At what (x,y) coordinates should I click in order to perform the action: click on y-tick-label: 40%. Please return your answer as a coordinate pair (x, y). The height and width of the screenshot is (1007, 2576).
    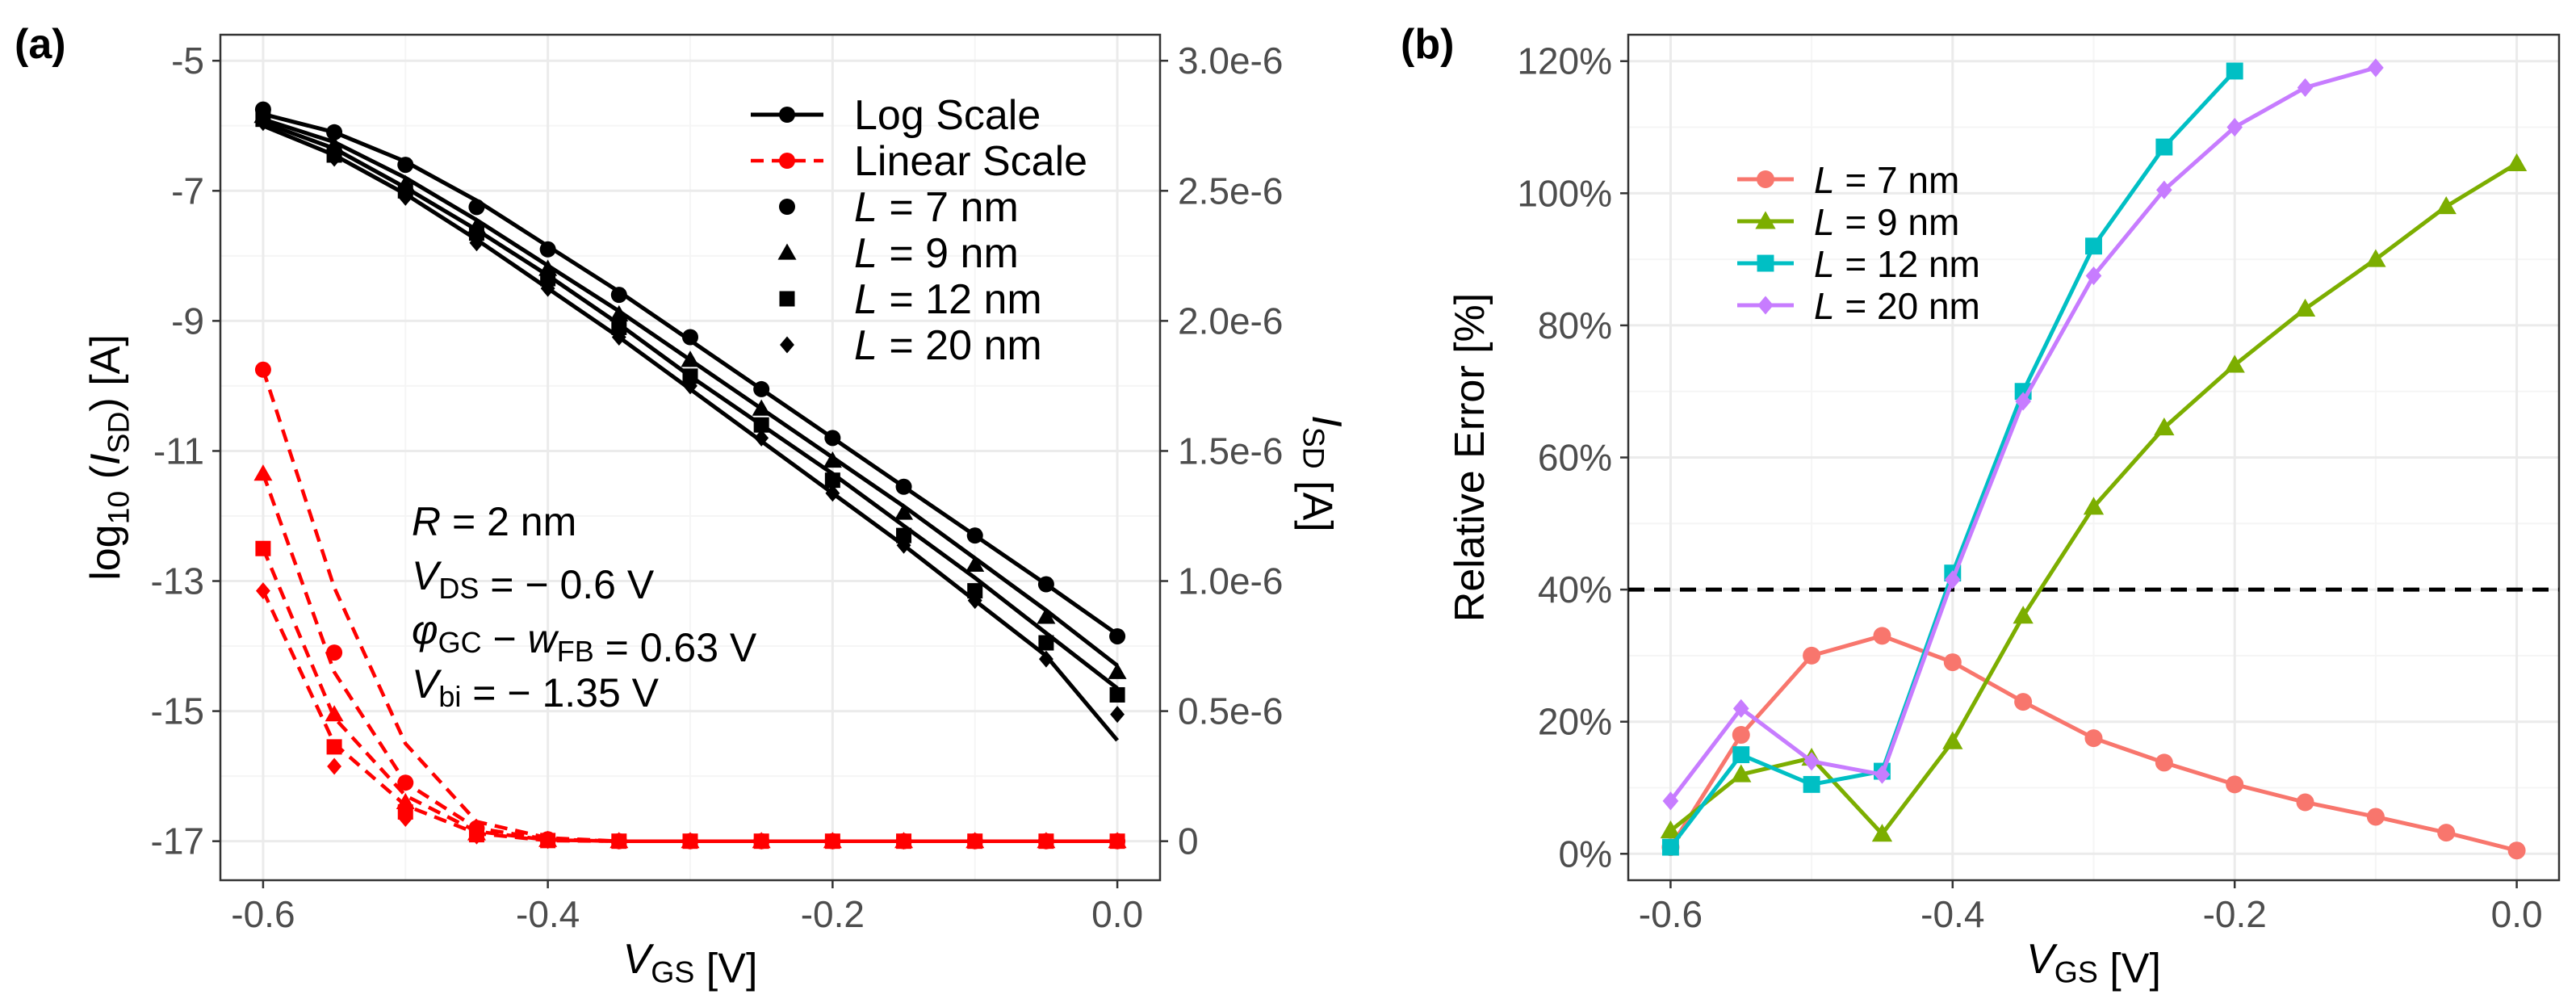
    Looking at the image, I should click on (1575, 589).